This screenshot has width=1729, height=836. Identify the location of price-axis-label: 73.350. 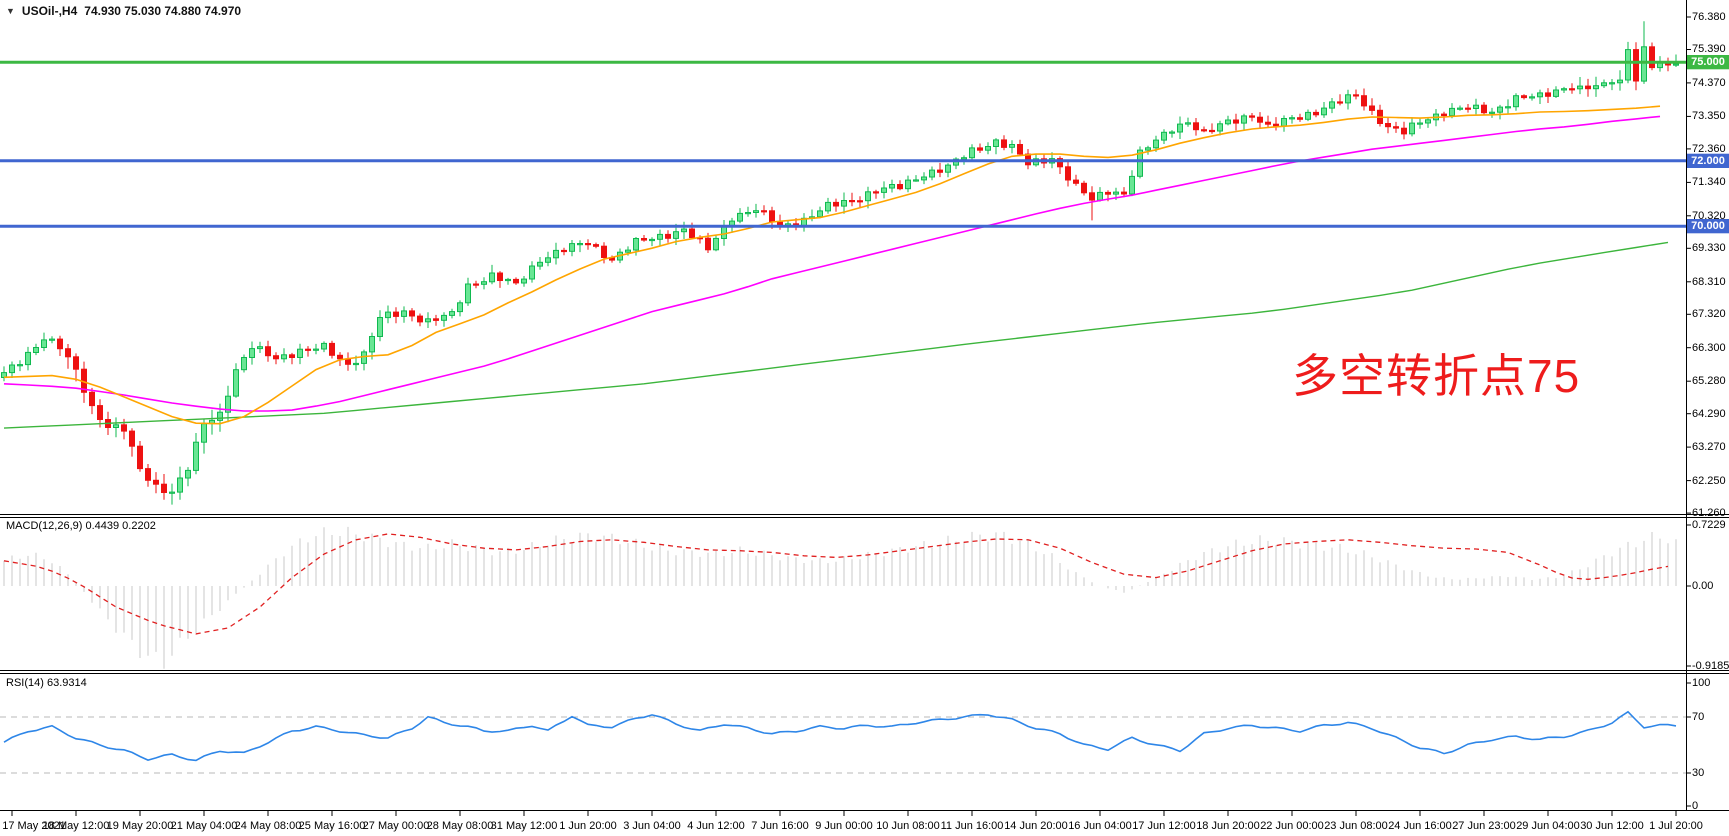
(1709, 116).